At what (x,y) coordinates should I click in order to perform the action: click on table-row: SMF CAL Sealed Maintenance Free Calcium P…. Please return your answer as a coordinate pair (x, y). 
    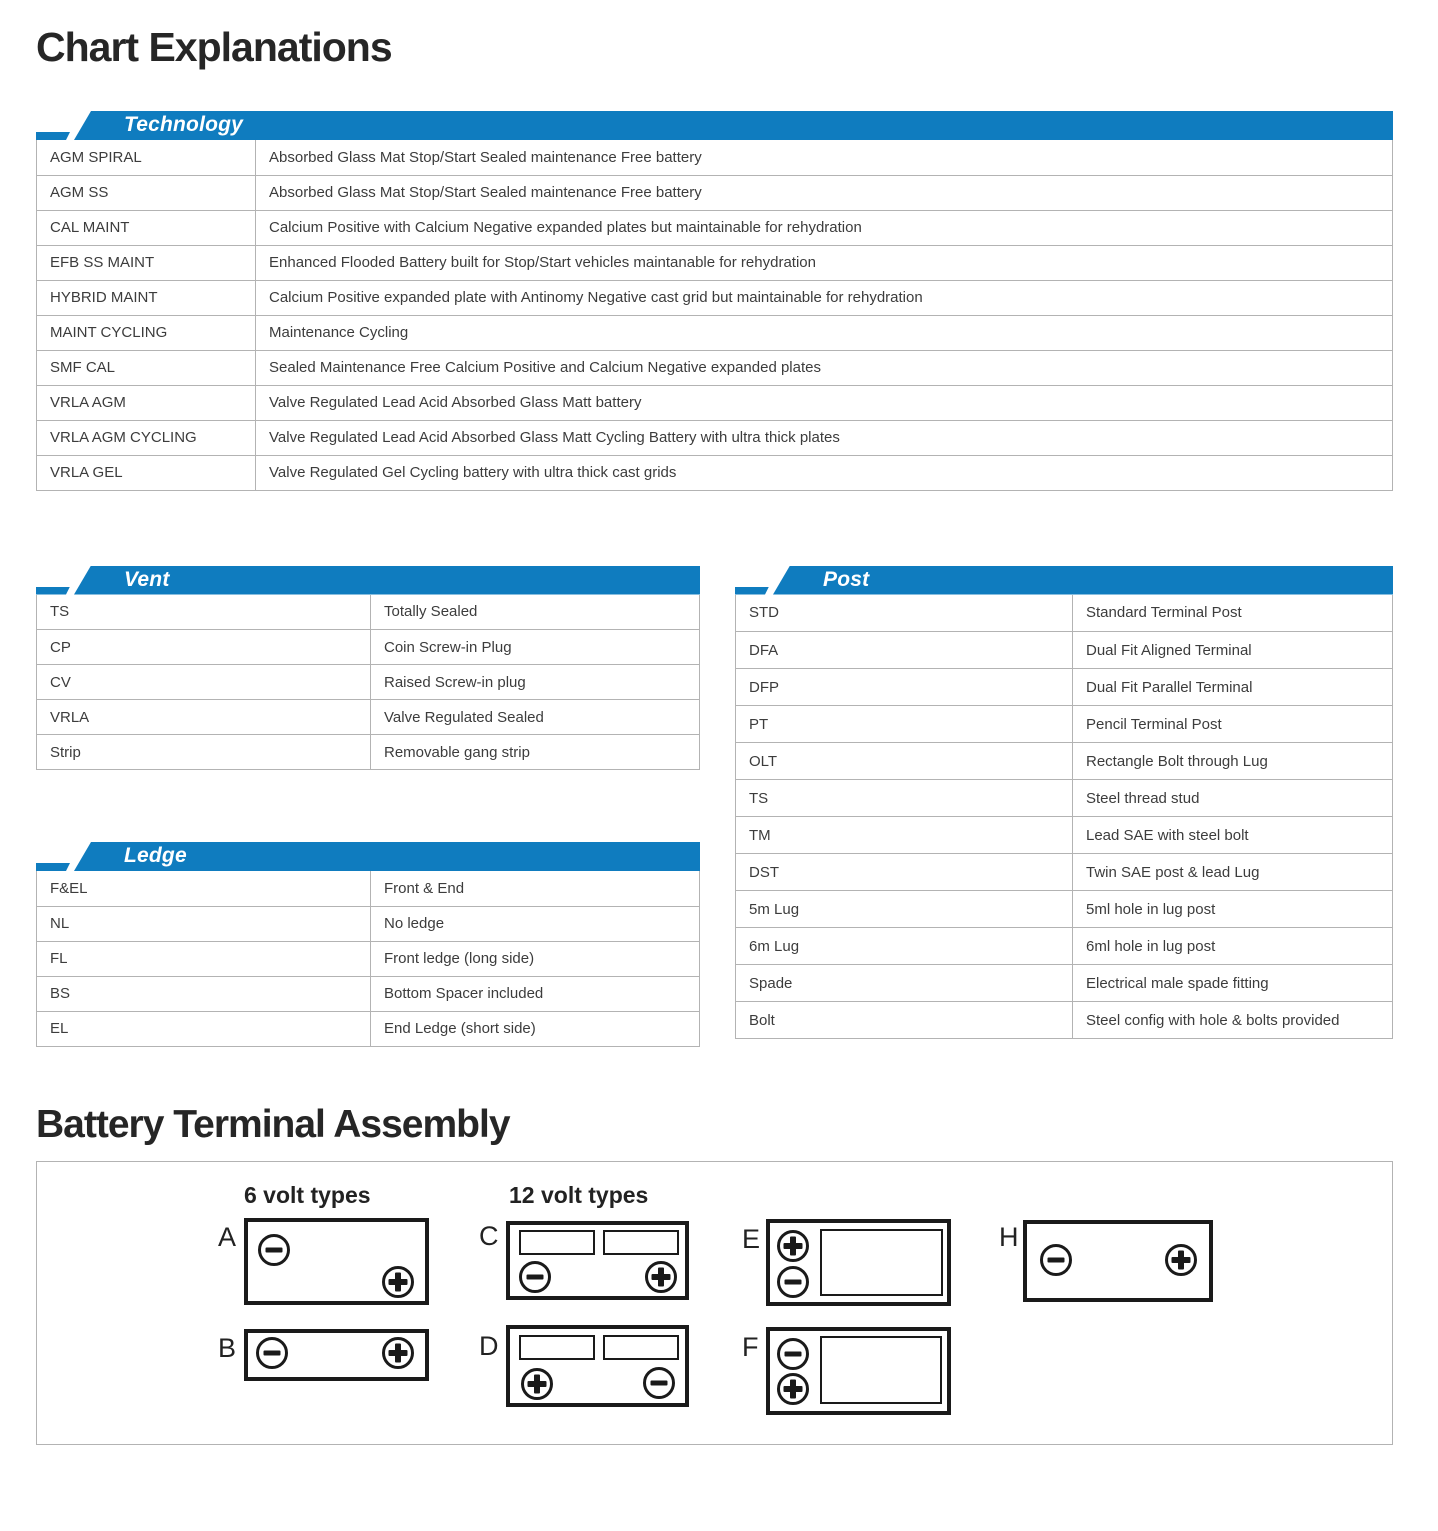
    Looking at the image, I should click on (714, 367).